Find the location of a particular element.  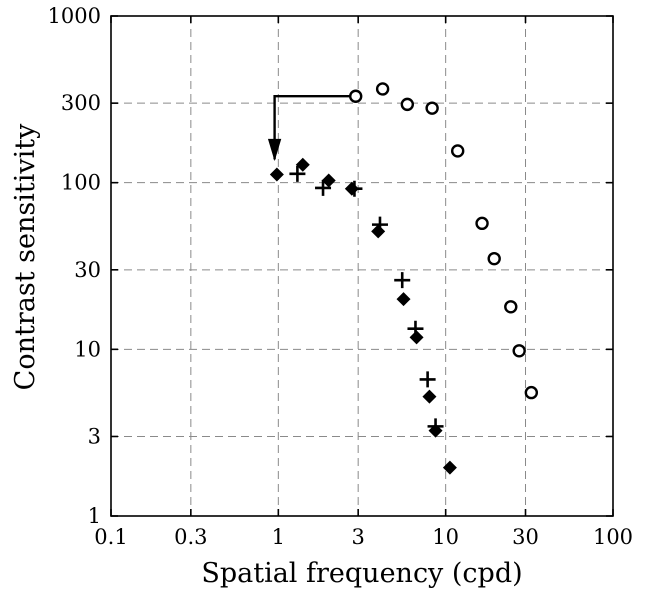

arrow-line is located at coordinates (314, 127).